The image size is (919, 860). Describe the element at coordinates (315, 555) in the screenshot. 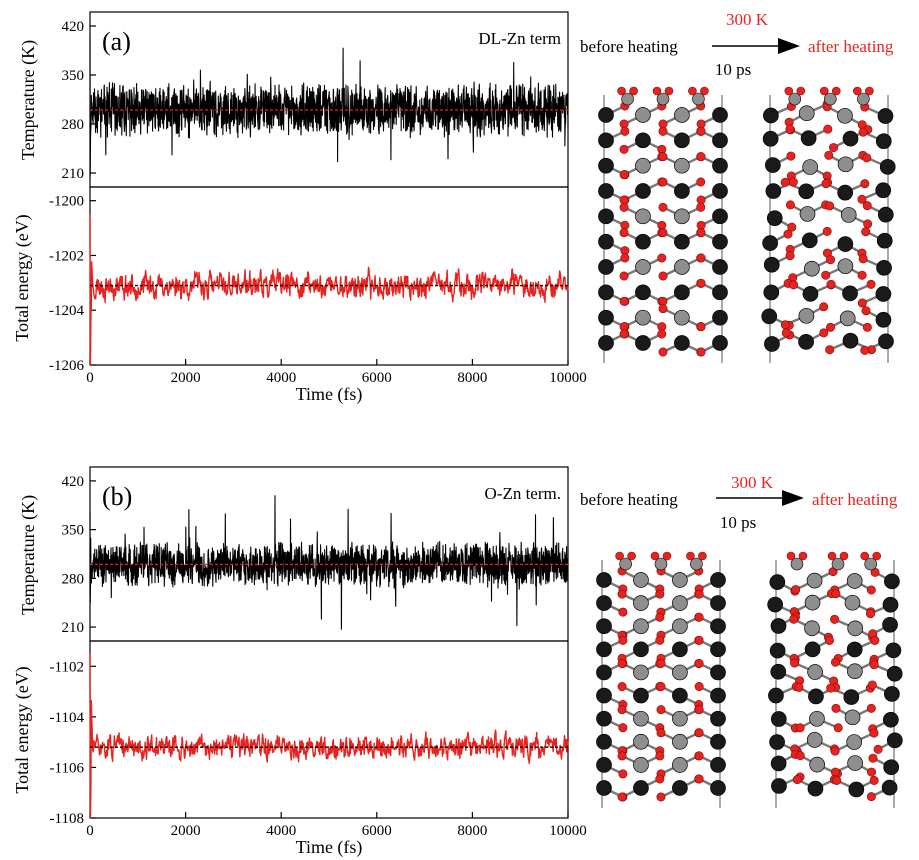

I see `panel-b-temperature-plot: 210 280 350 420` at that location.